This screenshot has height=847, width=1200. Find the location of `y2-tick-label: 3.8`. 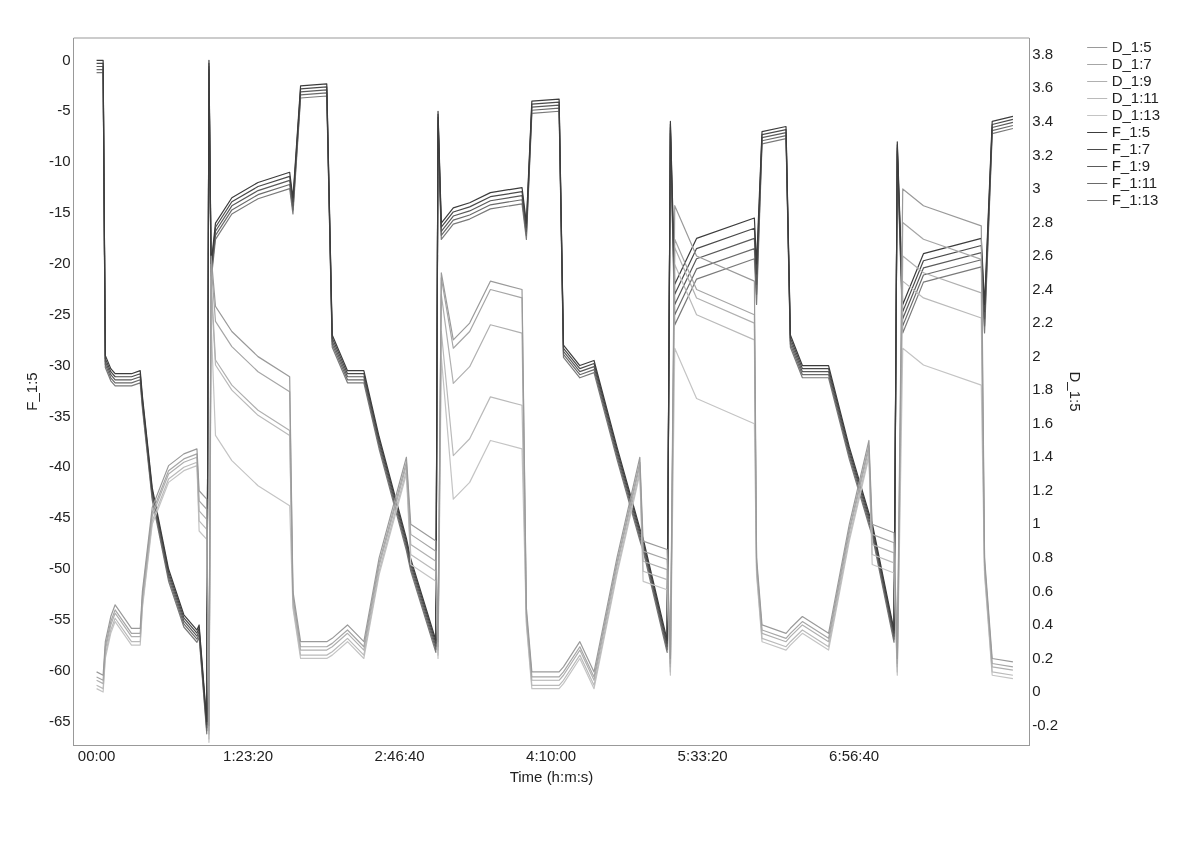

y2-tick-label: 3.8 is located at coordinates (1043, 53).